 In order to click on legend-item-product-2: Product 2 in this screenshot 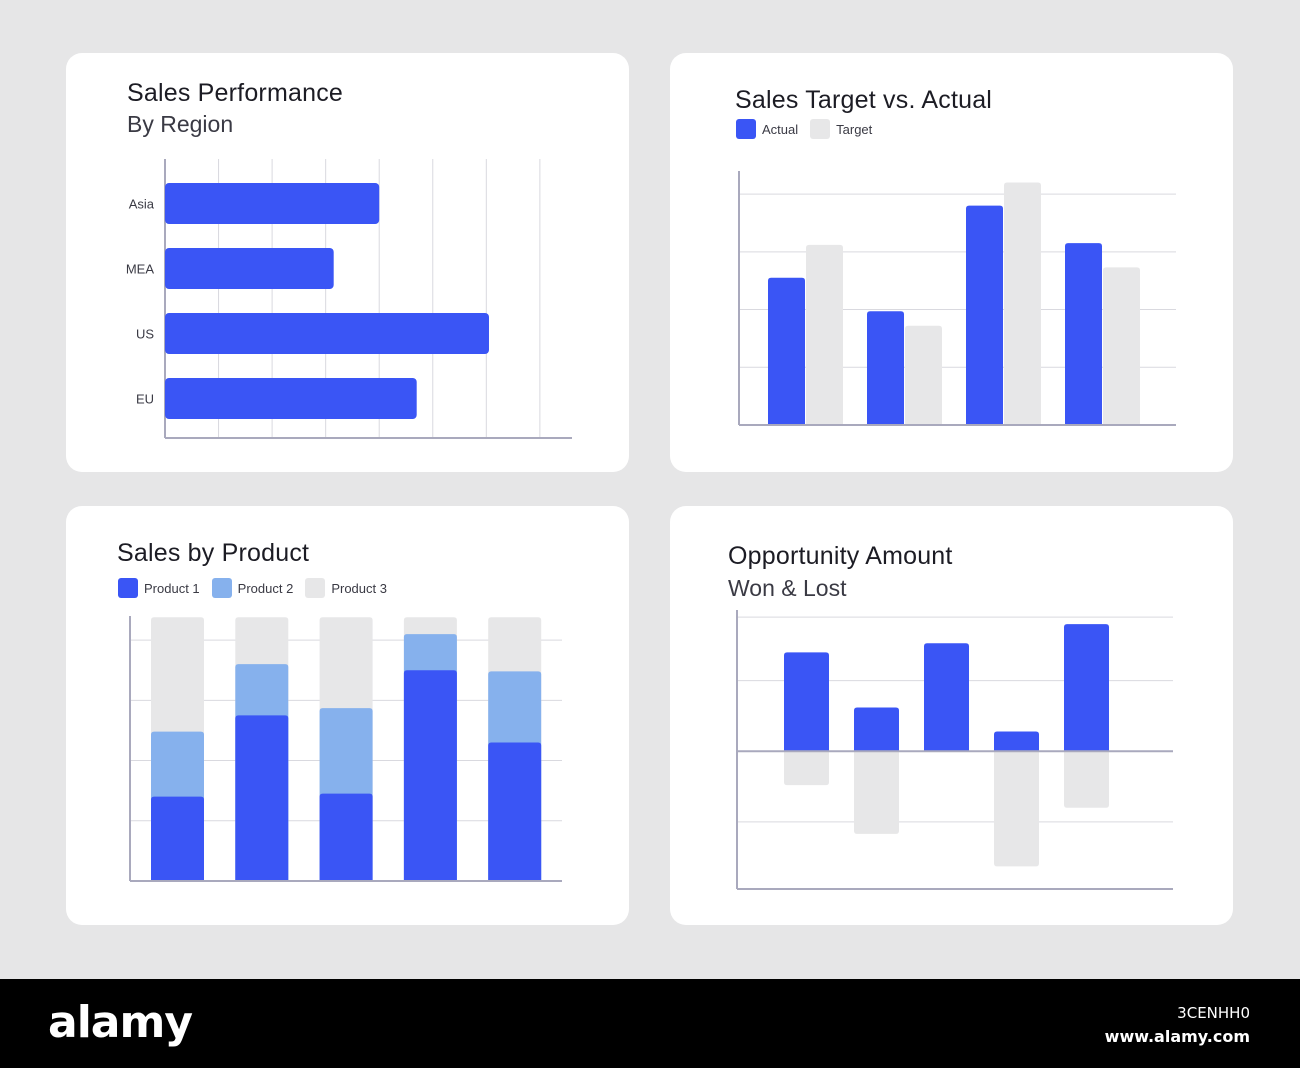, I will do `click(252, 588)`.